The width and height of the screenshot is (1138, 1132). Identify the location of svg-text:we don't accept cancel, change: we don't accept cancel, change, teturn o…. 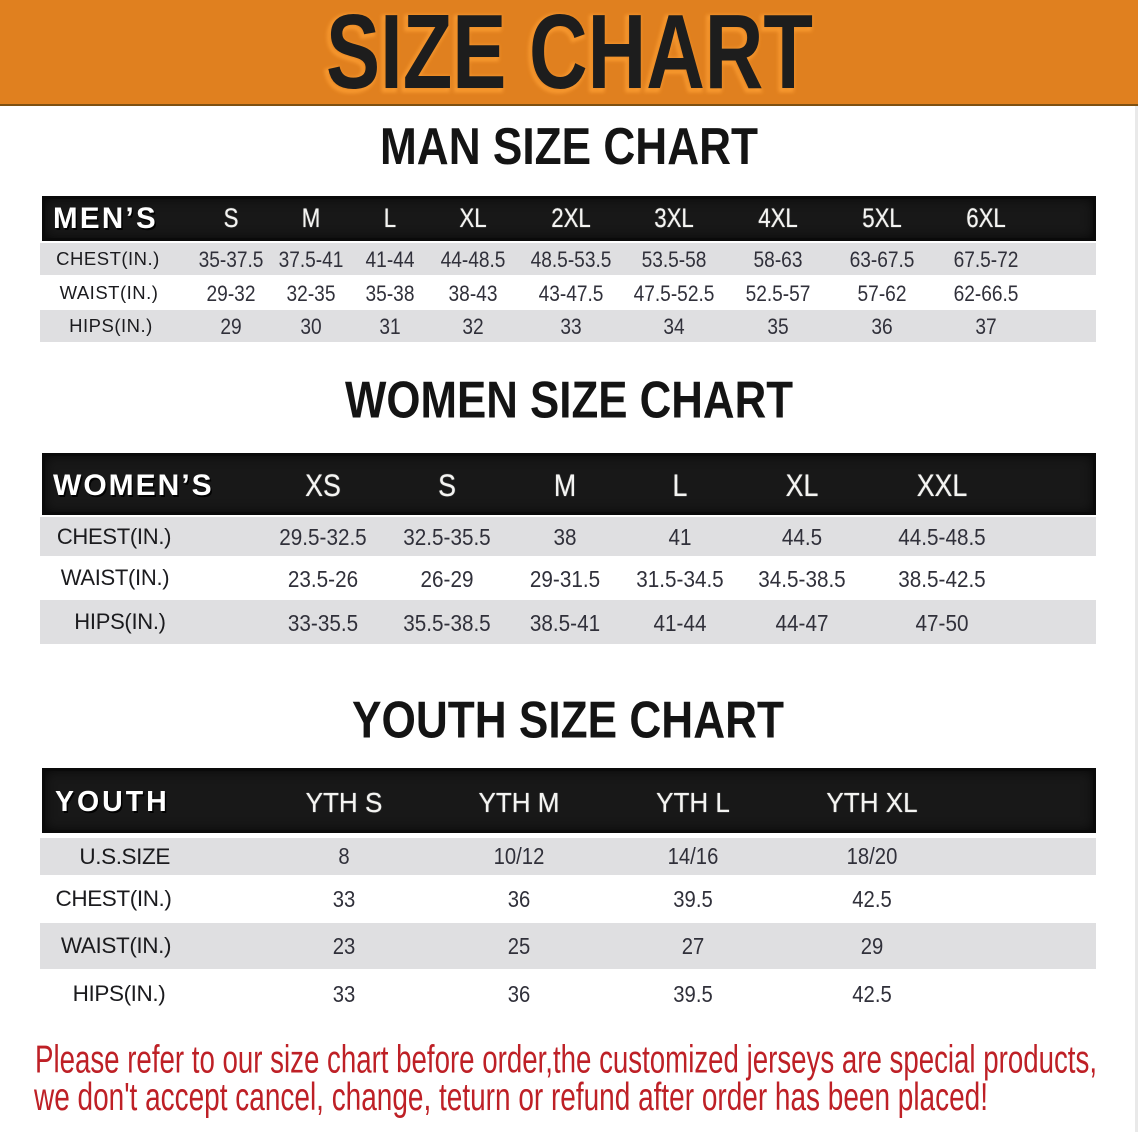
(510, 1097).